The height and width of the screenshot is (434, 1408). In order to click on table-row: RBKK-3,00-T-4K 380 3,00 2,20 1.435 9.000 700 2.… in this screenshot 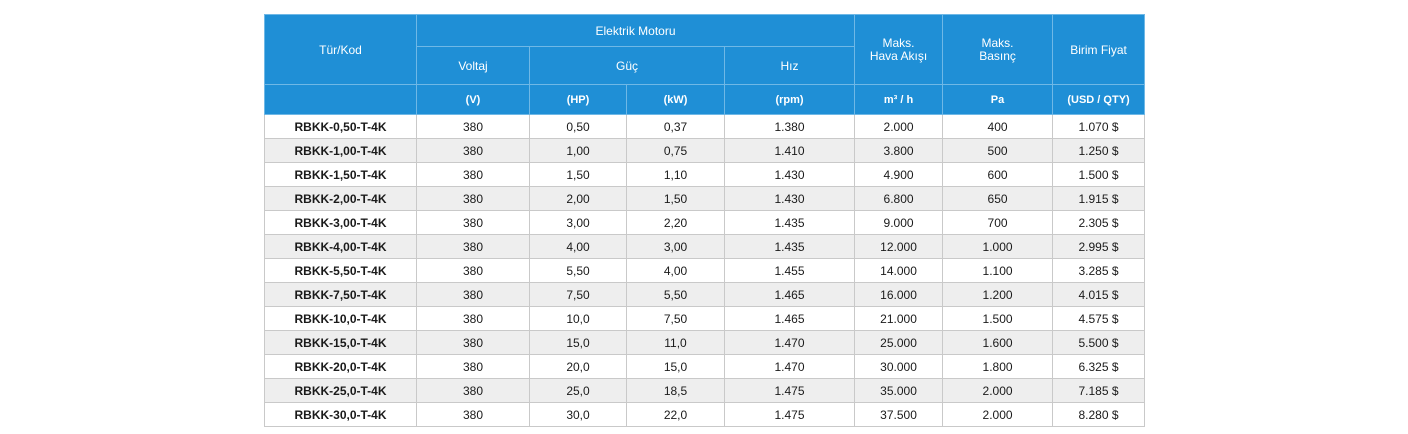, I will do `click(705, 222)`.